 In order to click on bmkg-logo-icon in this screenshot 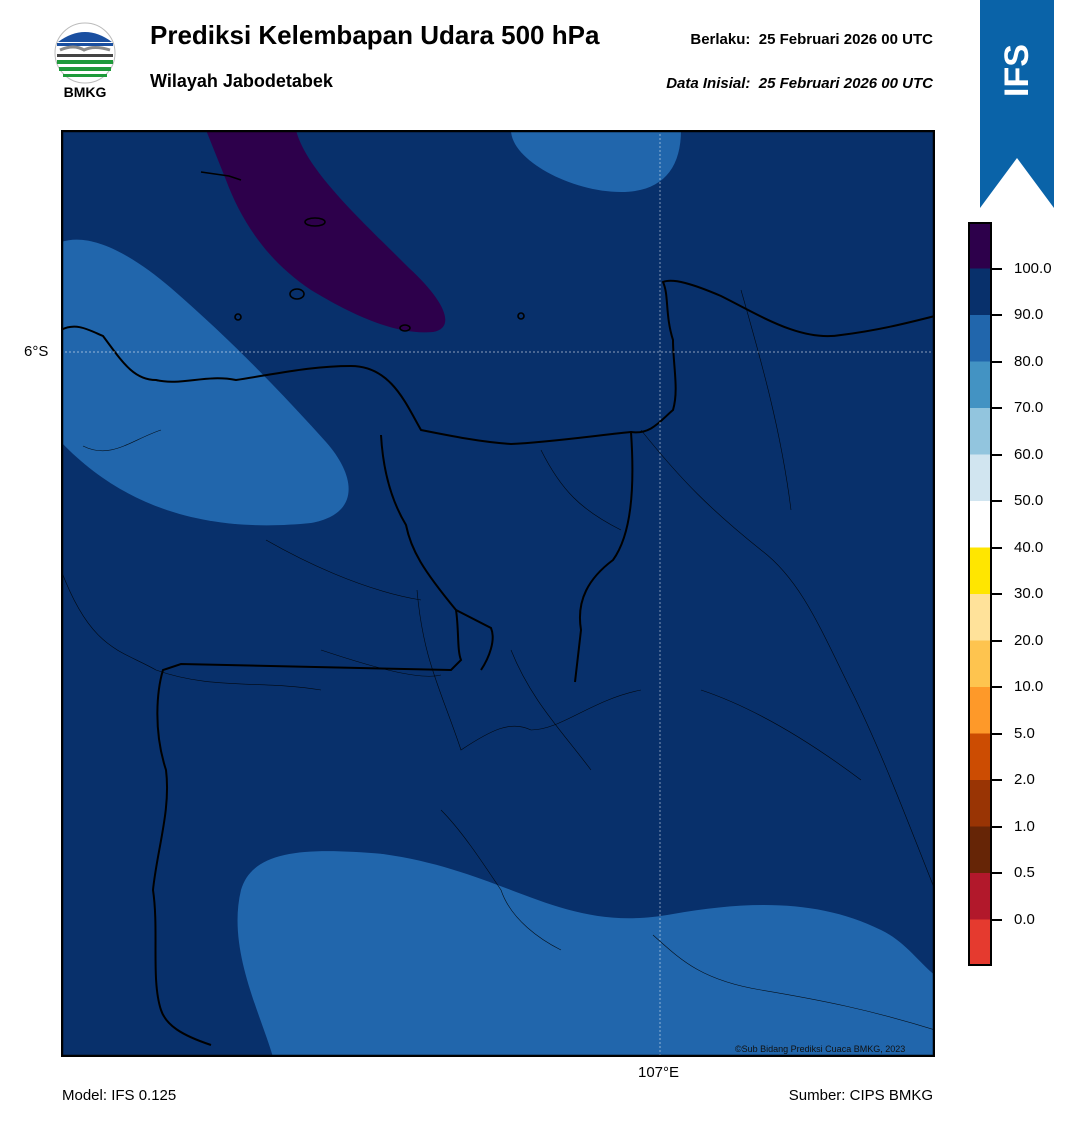, I will do `click(85, 53)`.